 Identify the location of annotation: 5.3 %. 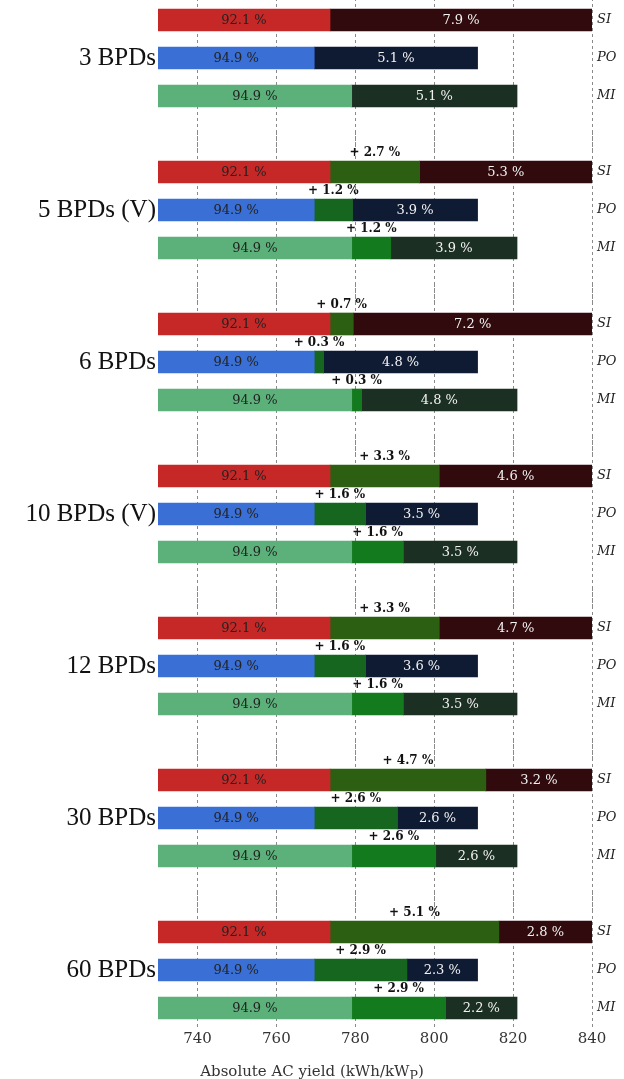
(506, 172).